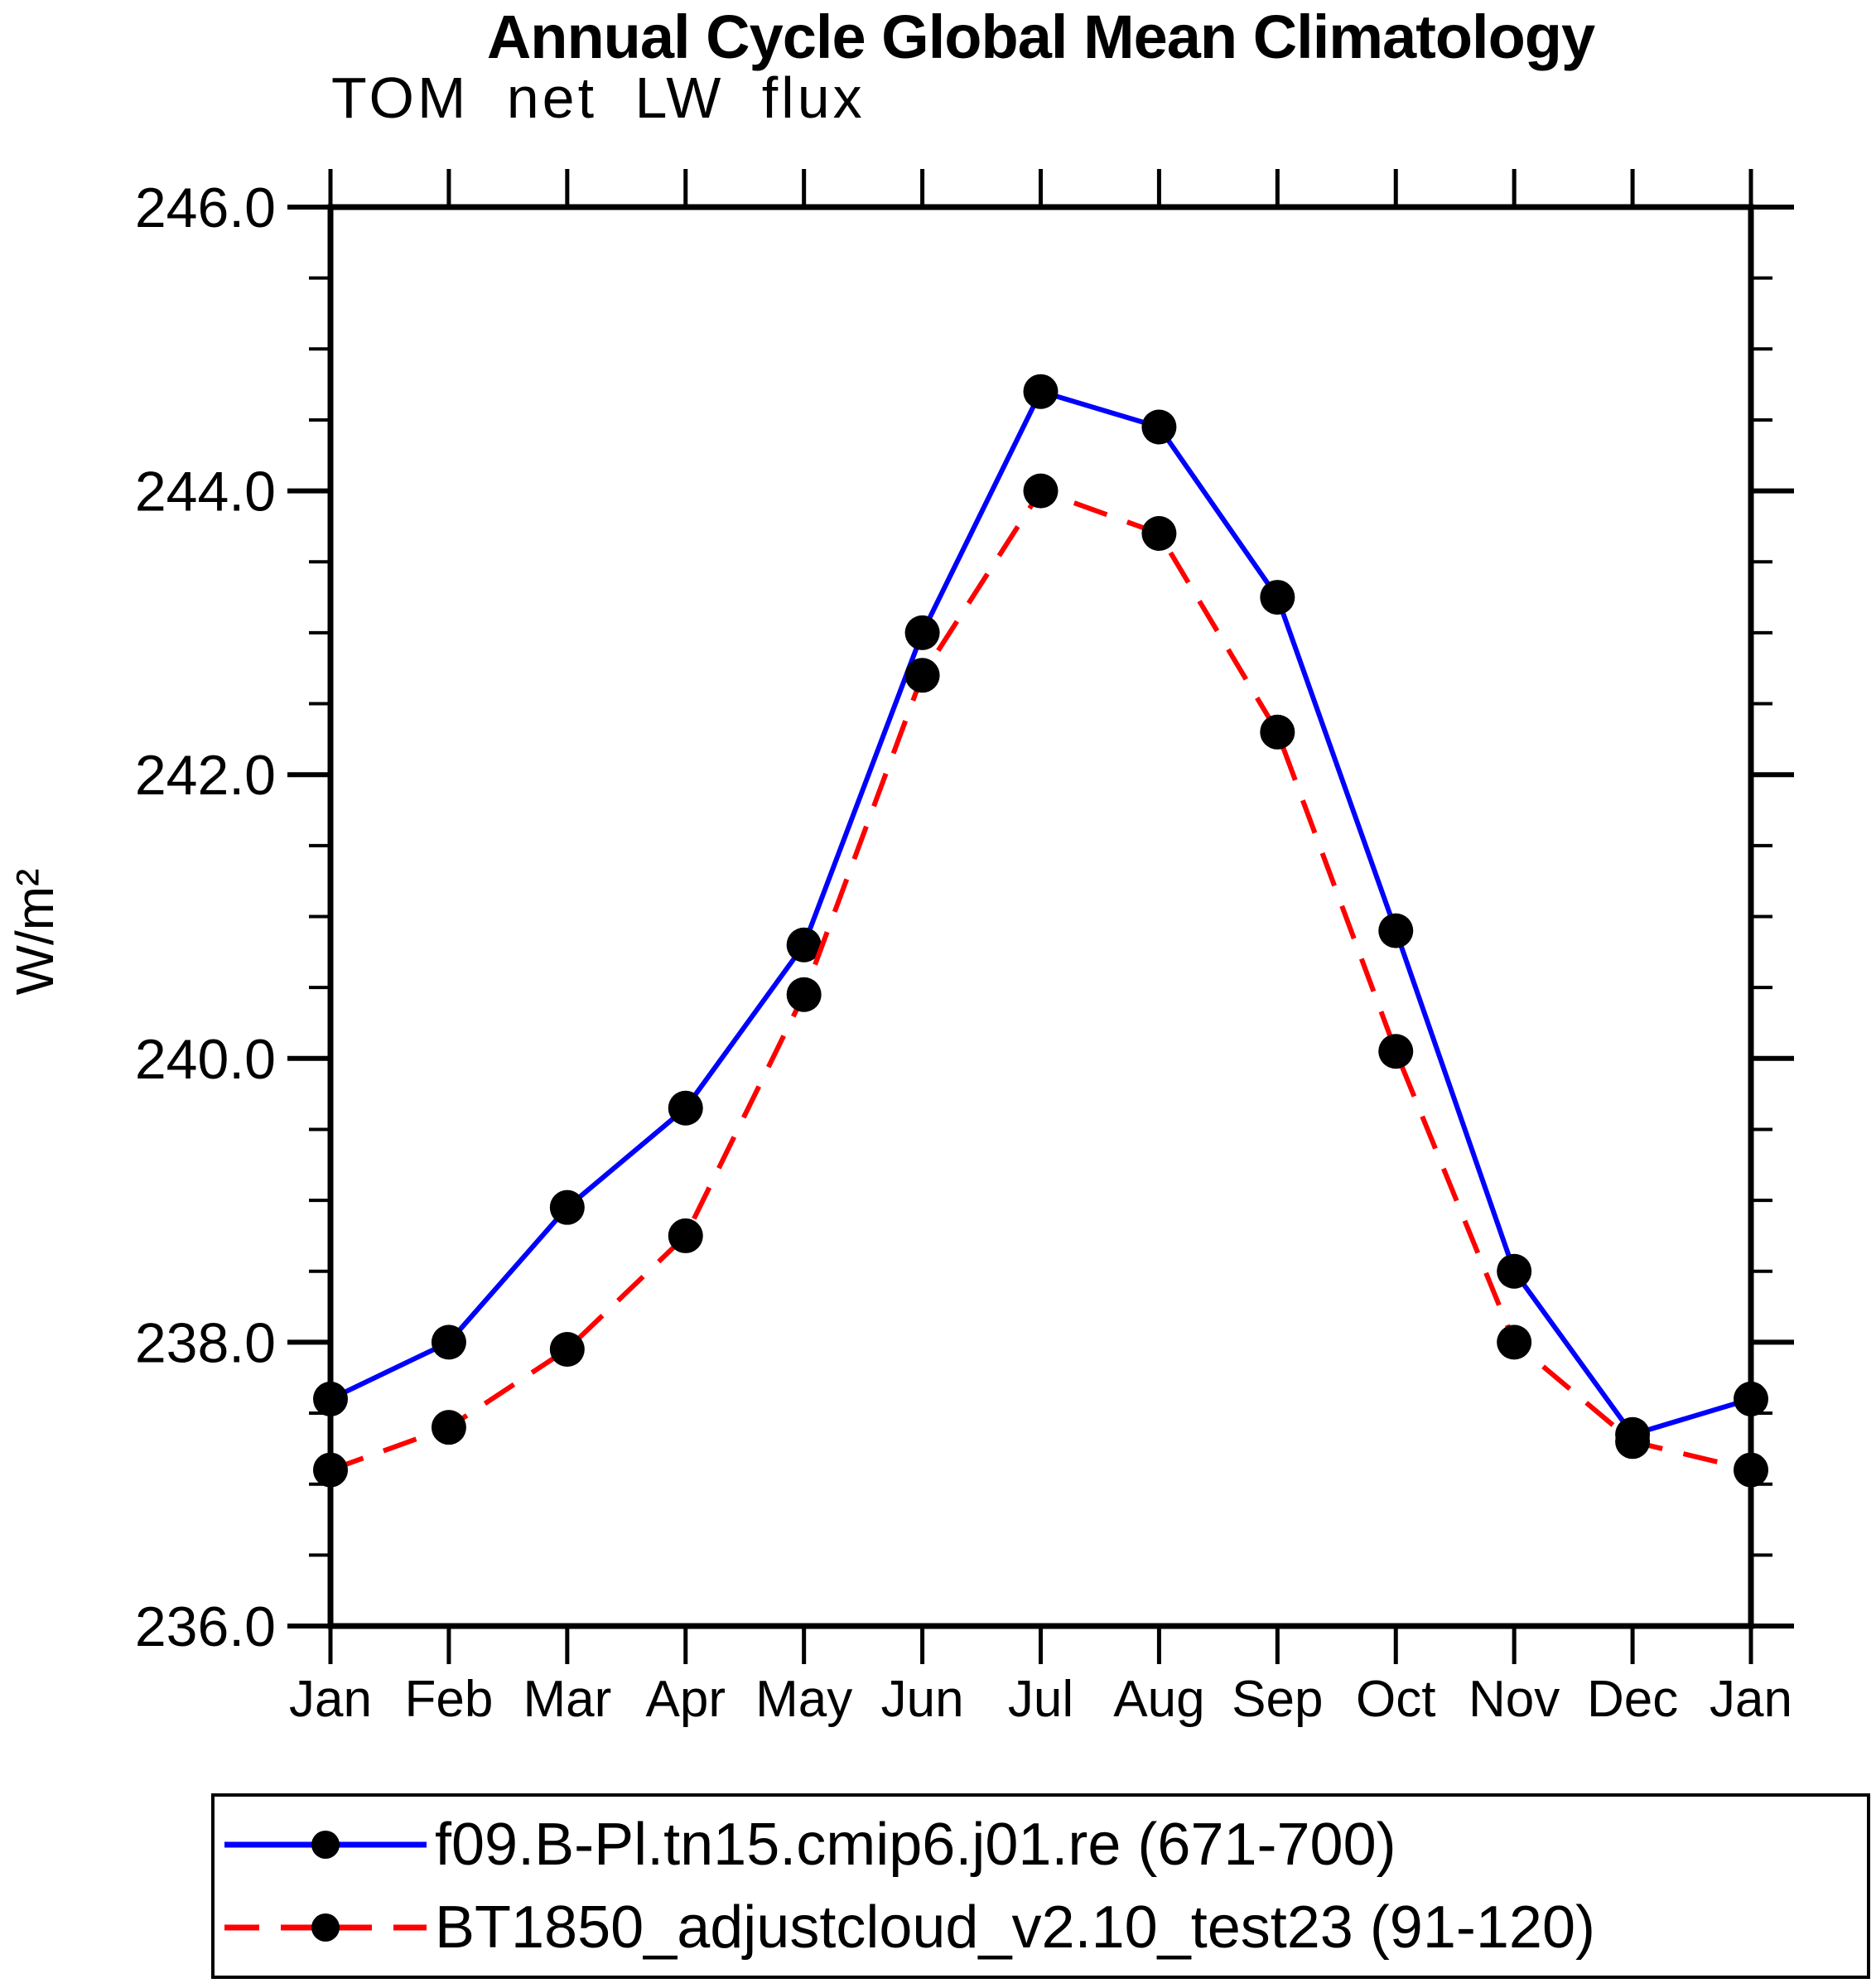 The height and width of the screenshot is (1988, 1876). I want to click on x-tick-label: Apr, so click(686, 1699).